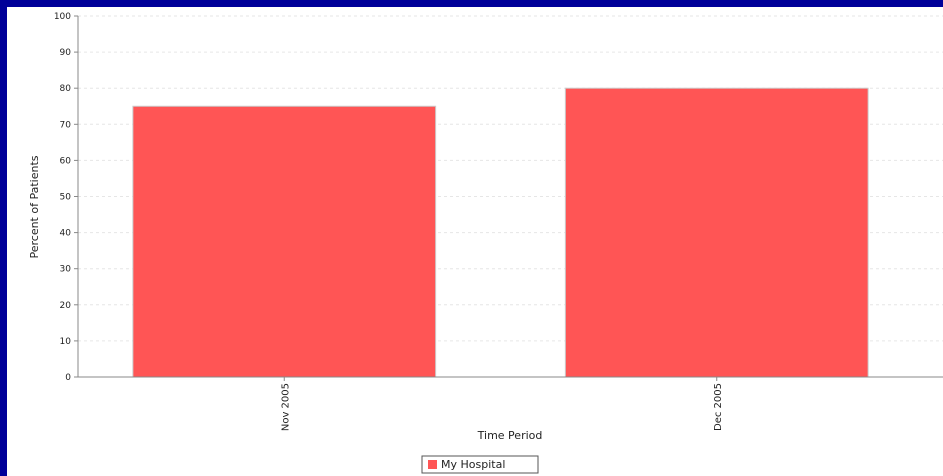 Image resolution: width=943 pixels, height=476 pixels. I want to click on y-tick-label: 0, so click(68, 378).